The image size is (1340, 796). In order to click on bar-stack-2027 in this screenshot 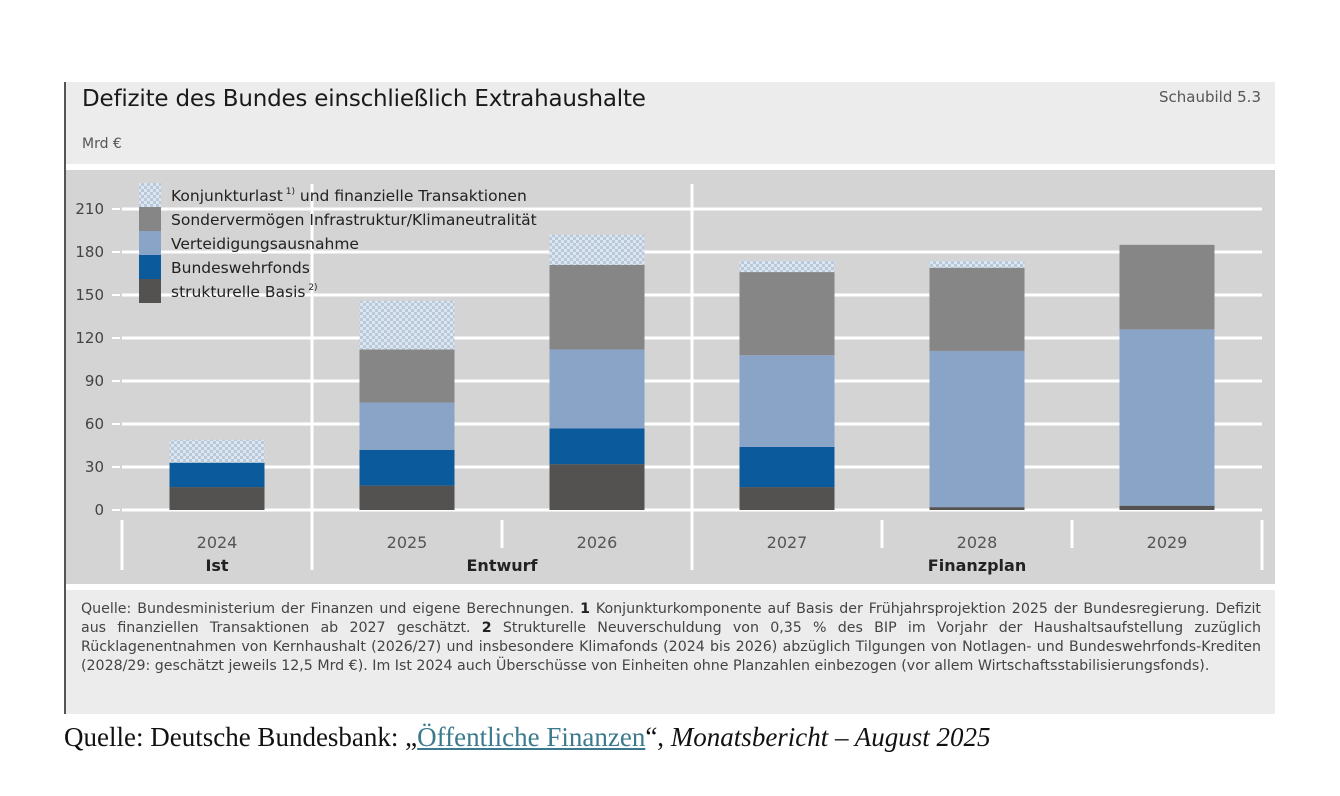, I will do `click(787, 385)`.